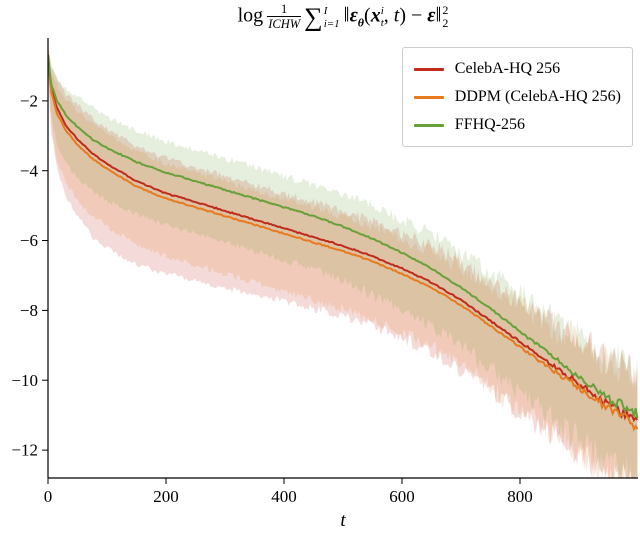  I want to click on close-paren: ), so click(402, 15).